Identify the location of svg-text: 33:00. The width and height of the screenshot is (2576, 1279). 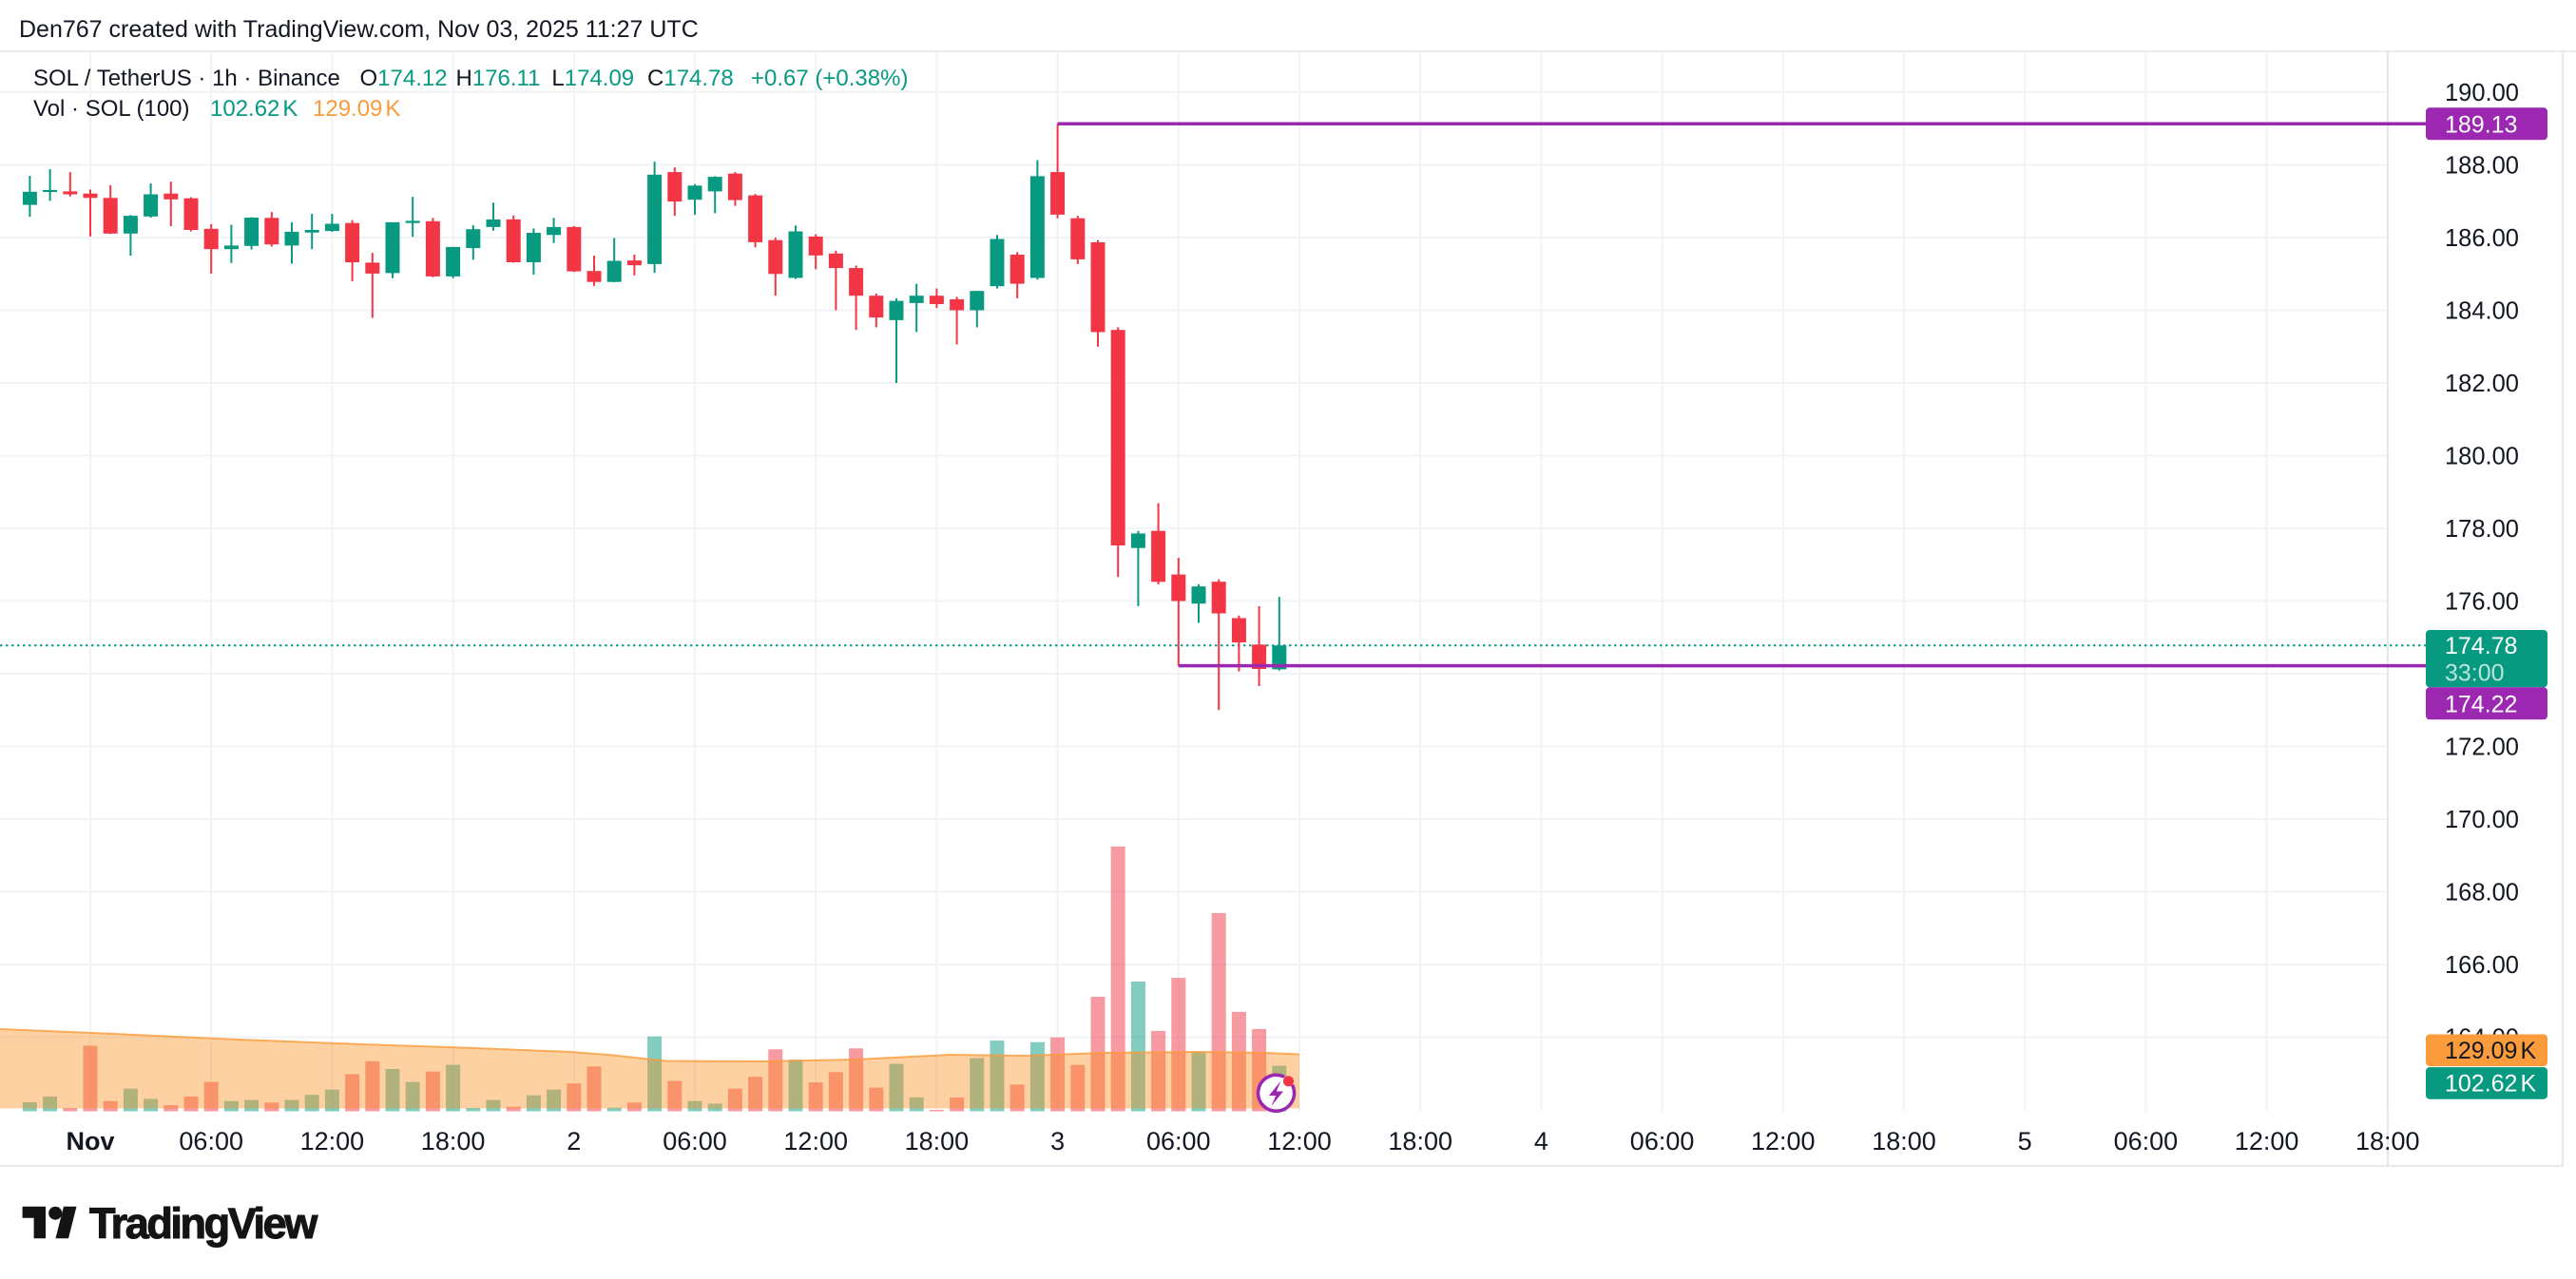
(2475, 672).